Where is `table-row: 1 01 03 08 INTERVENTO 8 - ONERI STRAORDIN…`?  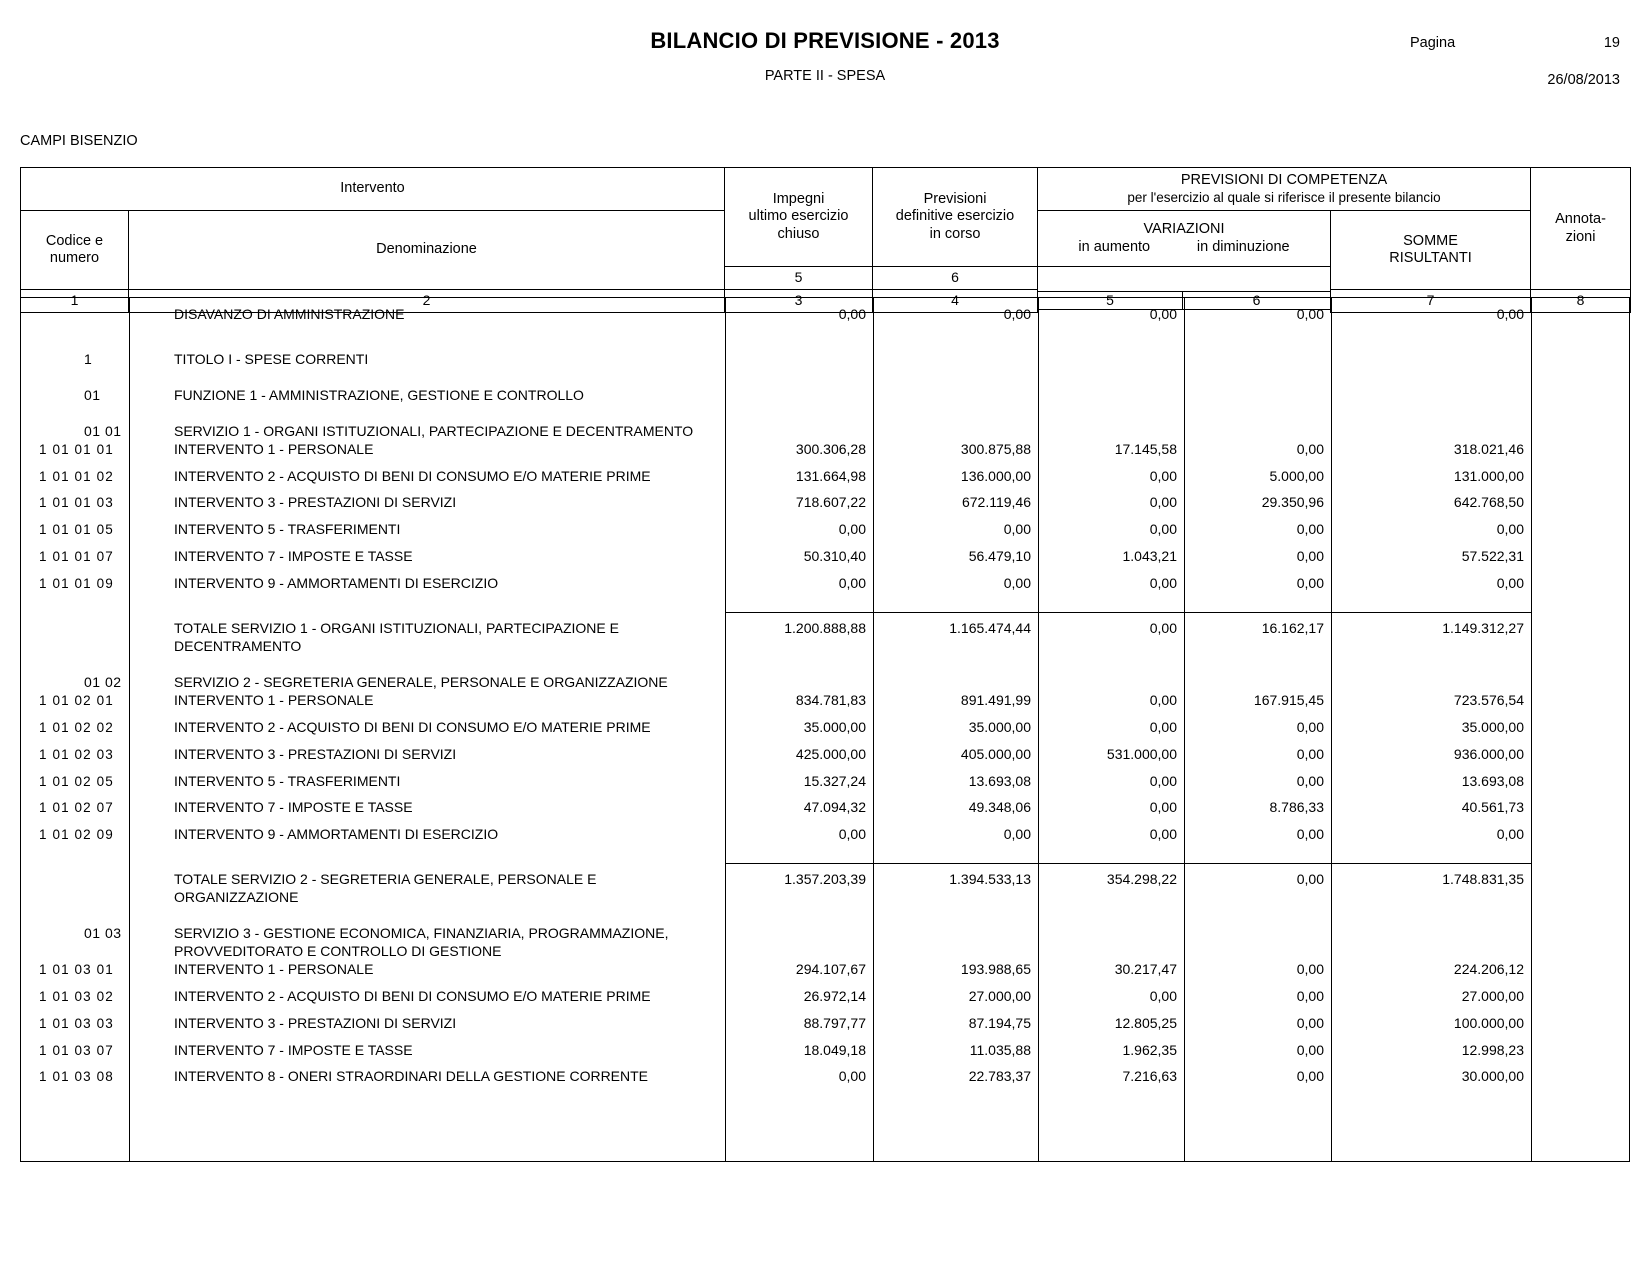 table-row: 1 01 03 08 INTERVENTO 8 - ONERI STRAORDIN… is located at coordinates (825, 1077).